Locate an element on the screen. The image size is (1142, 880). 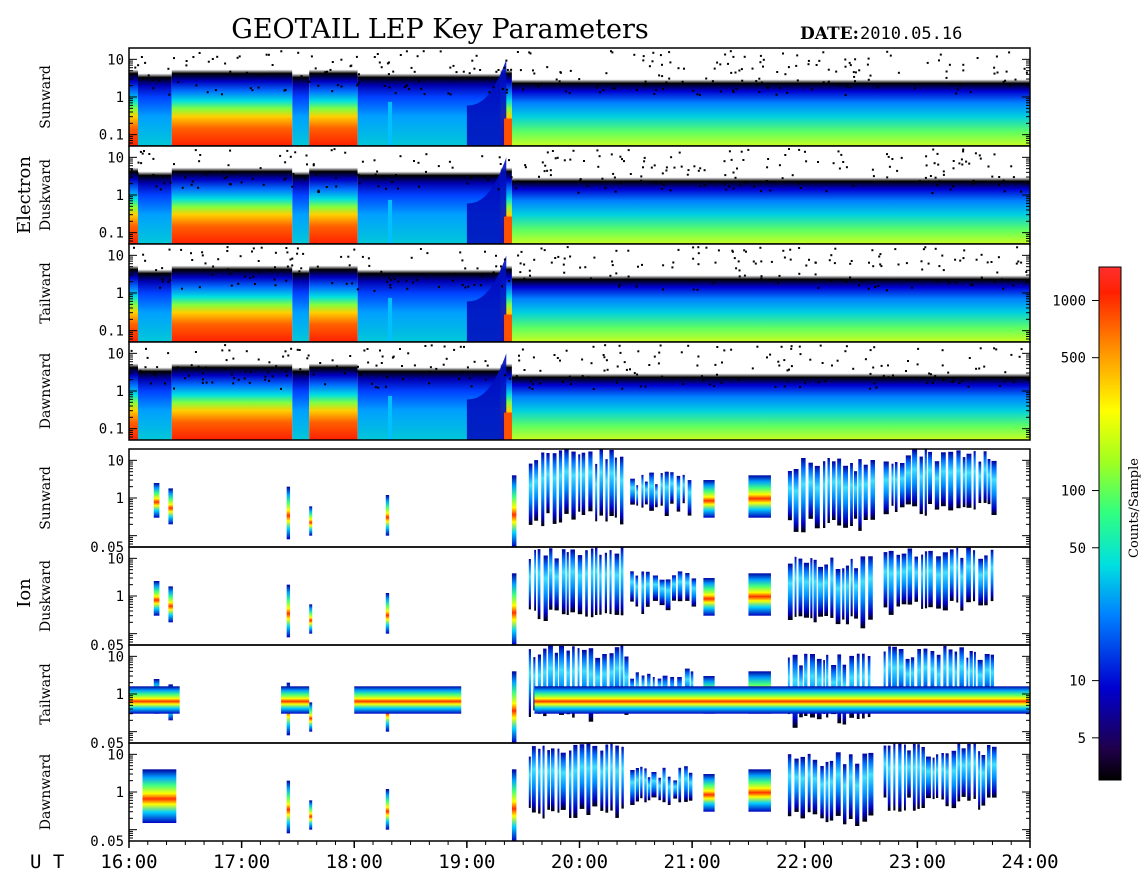
ion-panel-tailward: 10 1 0.05 Tailward is located at coordinates (534, 698).